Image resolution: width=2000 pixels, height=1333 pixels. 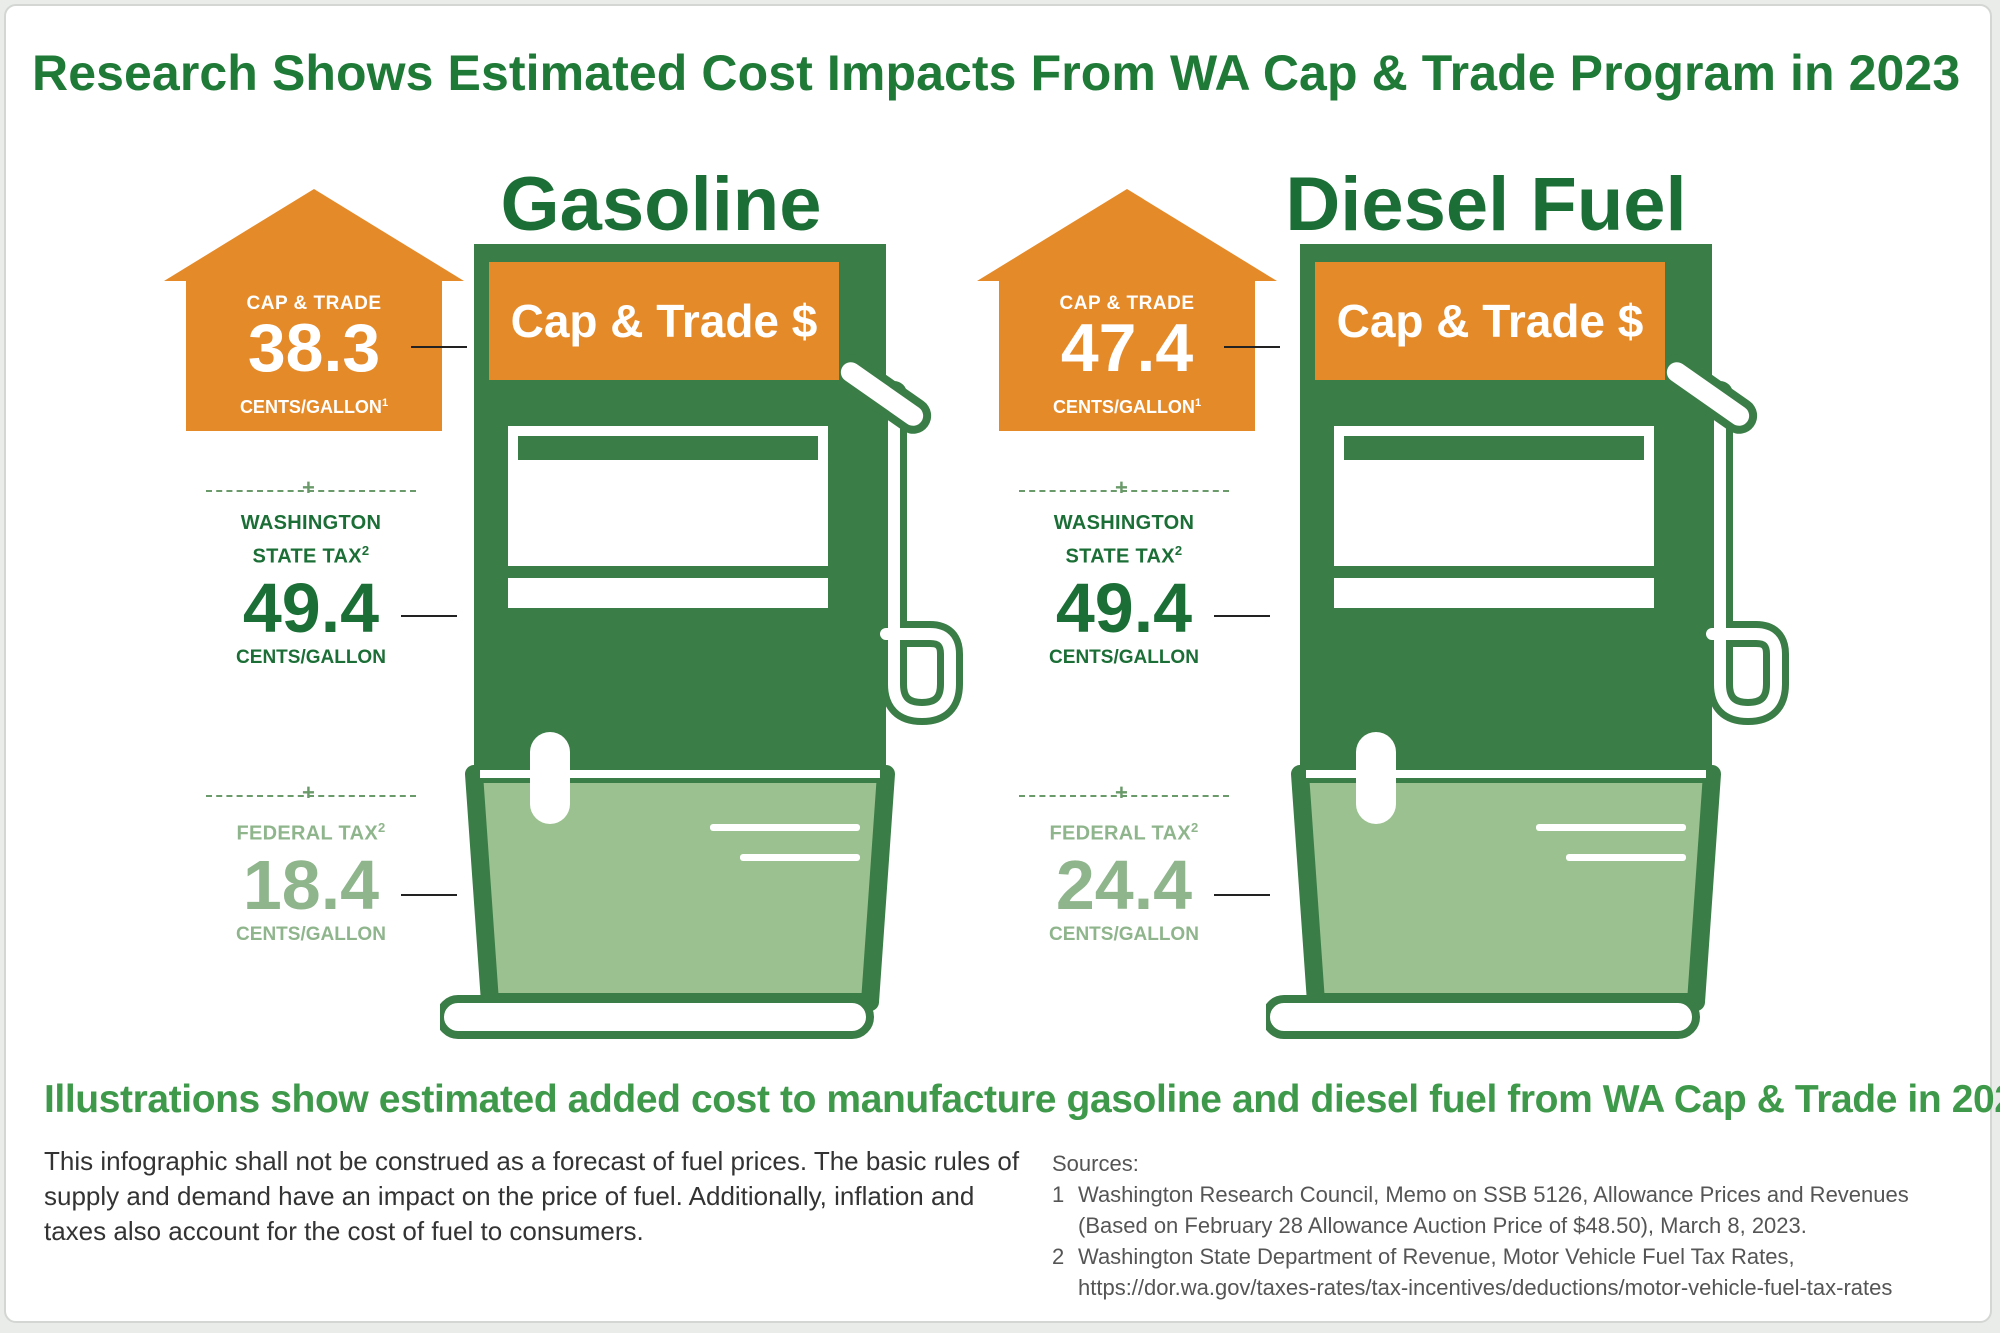 What do you see at coordinates (1124, 884) in the screenshot?
I see `federal-tax-value: 24.4` at bounding box center [1124, 884].